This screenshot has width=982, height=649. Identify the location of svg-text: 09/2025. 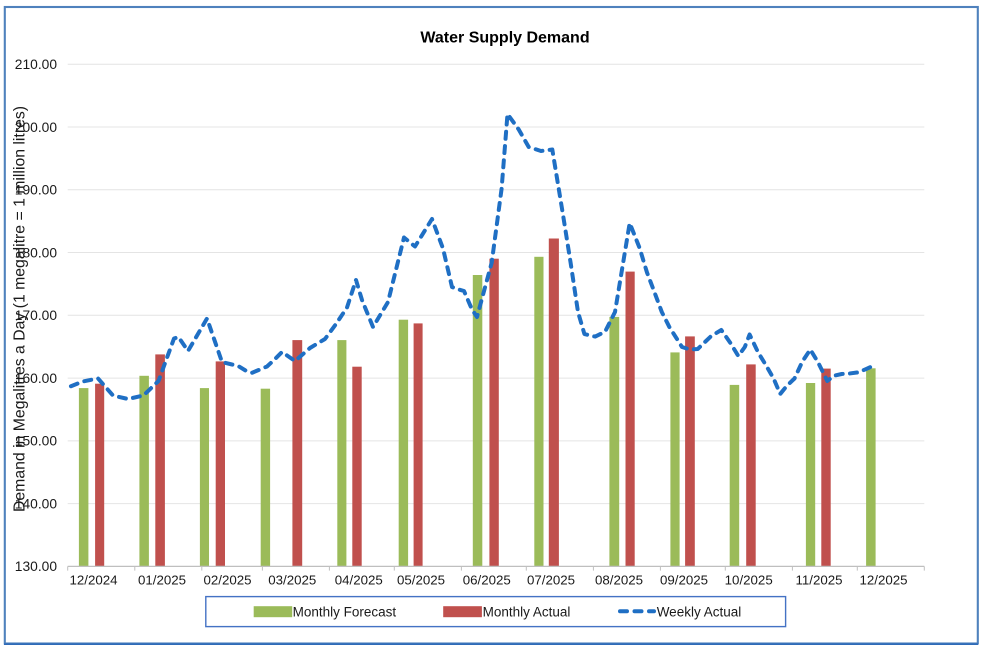
(684, 580).